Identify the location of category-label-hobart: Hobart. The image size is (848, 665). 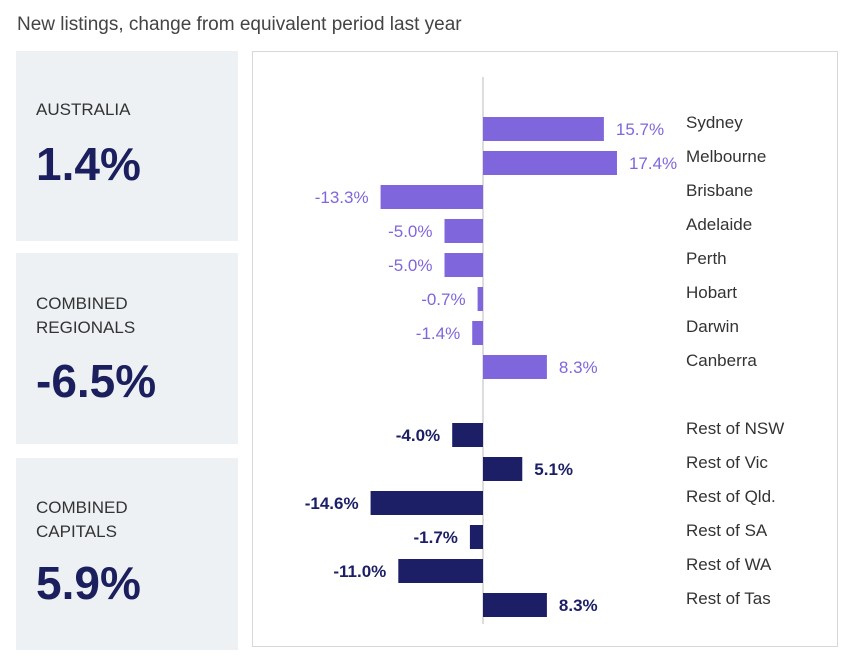
(711, 292).